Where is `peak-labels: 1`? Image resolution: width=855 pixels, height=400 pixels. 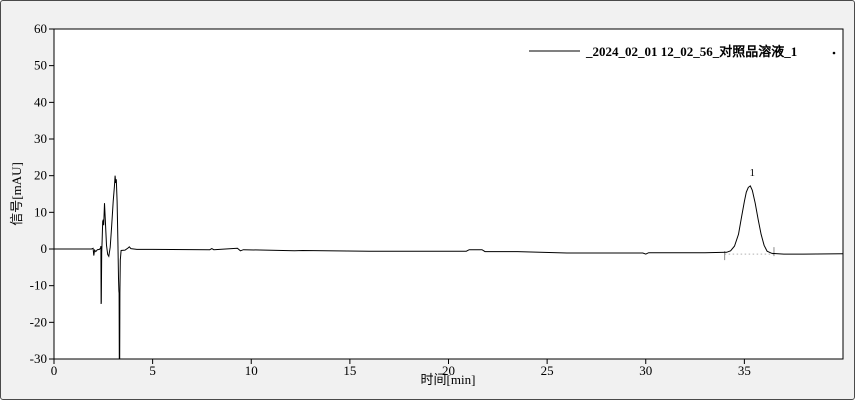
peak-labels: 1 is located at coordinates (753, 173).